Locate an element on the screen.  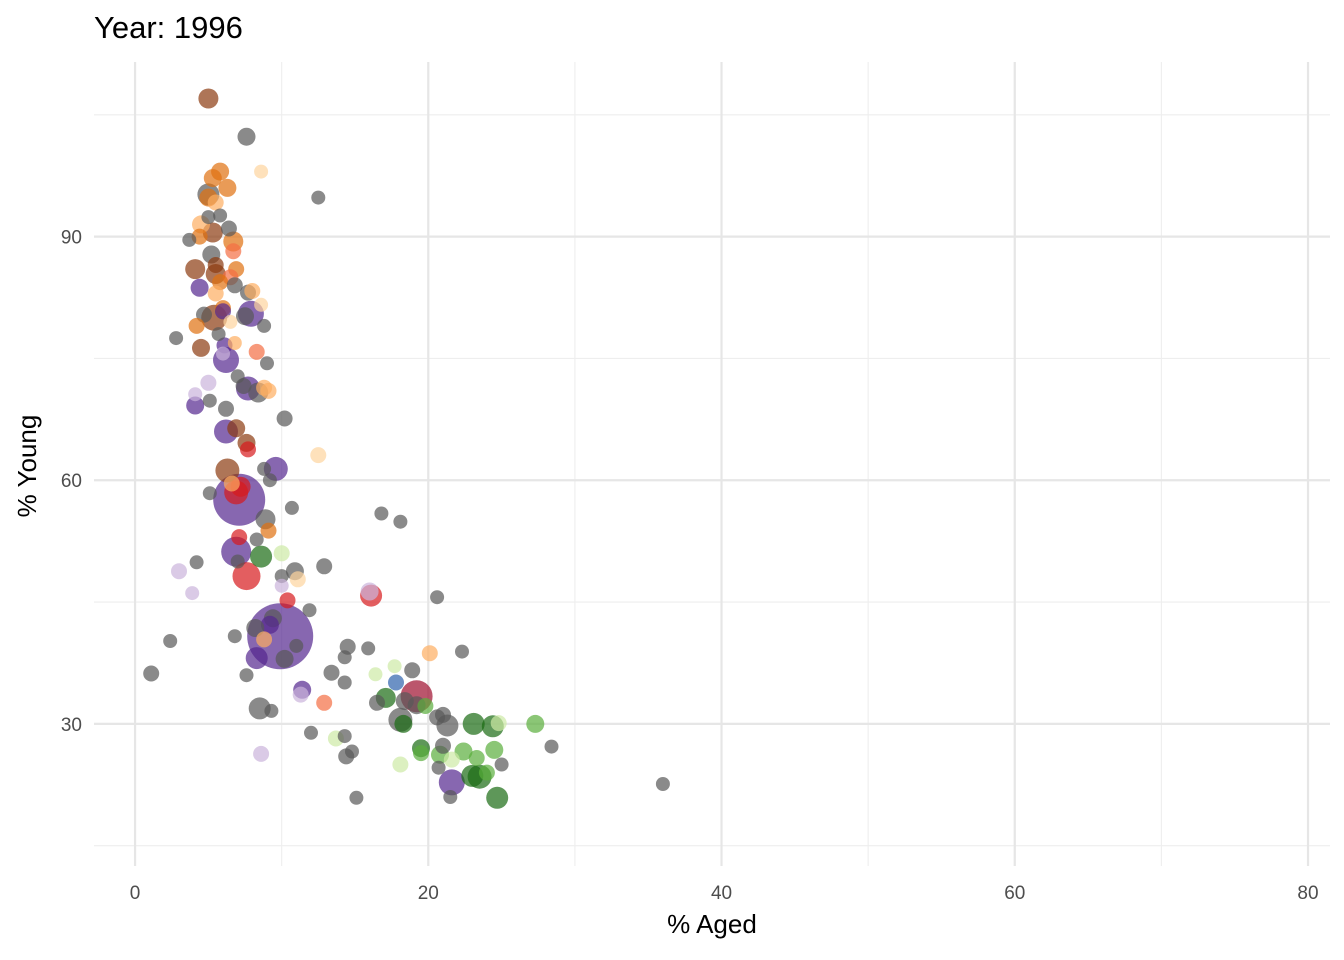
x-tick-label: 0 is located at coordinates (135, 893).